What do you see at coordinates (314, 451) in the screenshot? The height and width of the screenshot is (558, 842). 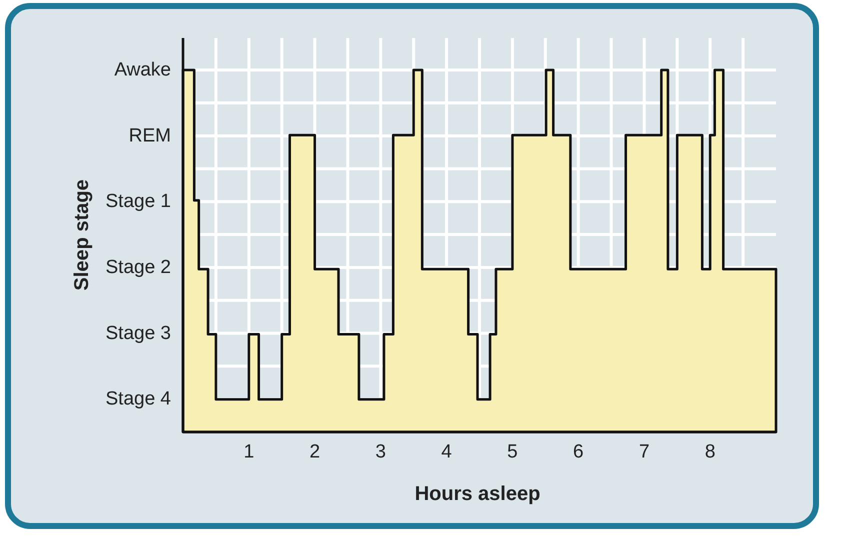 I see `x-tick-label: 2` at bounding box center [314, 451].